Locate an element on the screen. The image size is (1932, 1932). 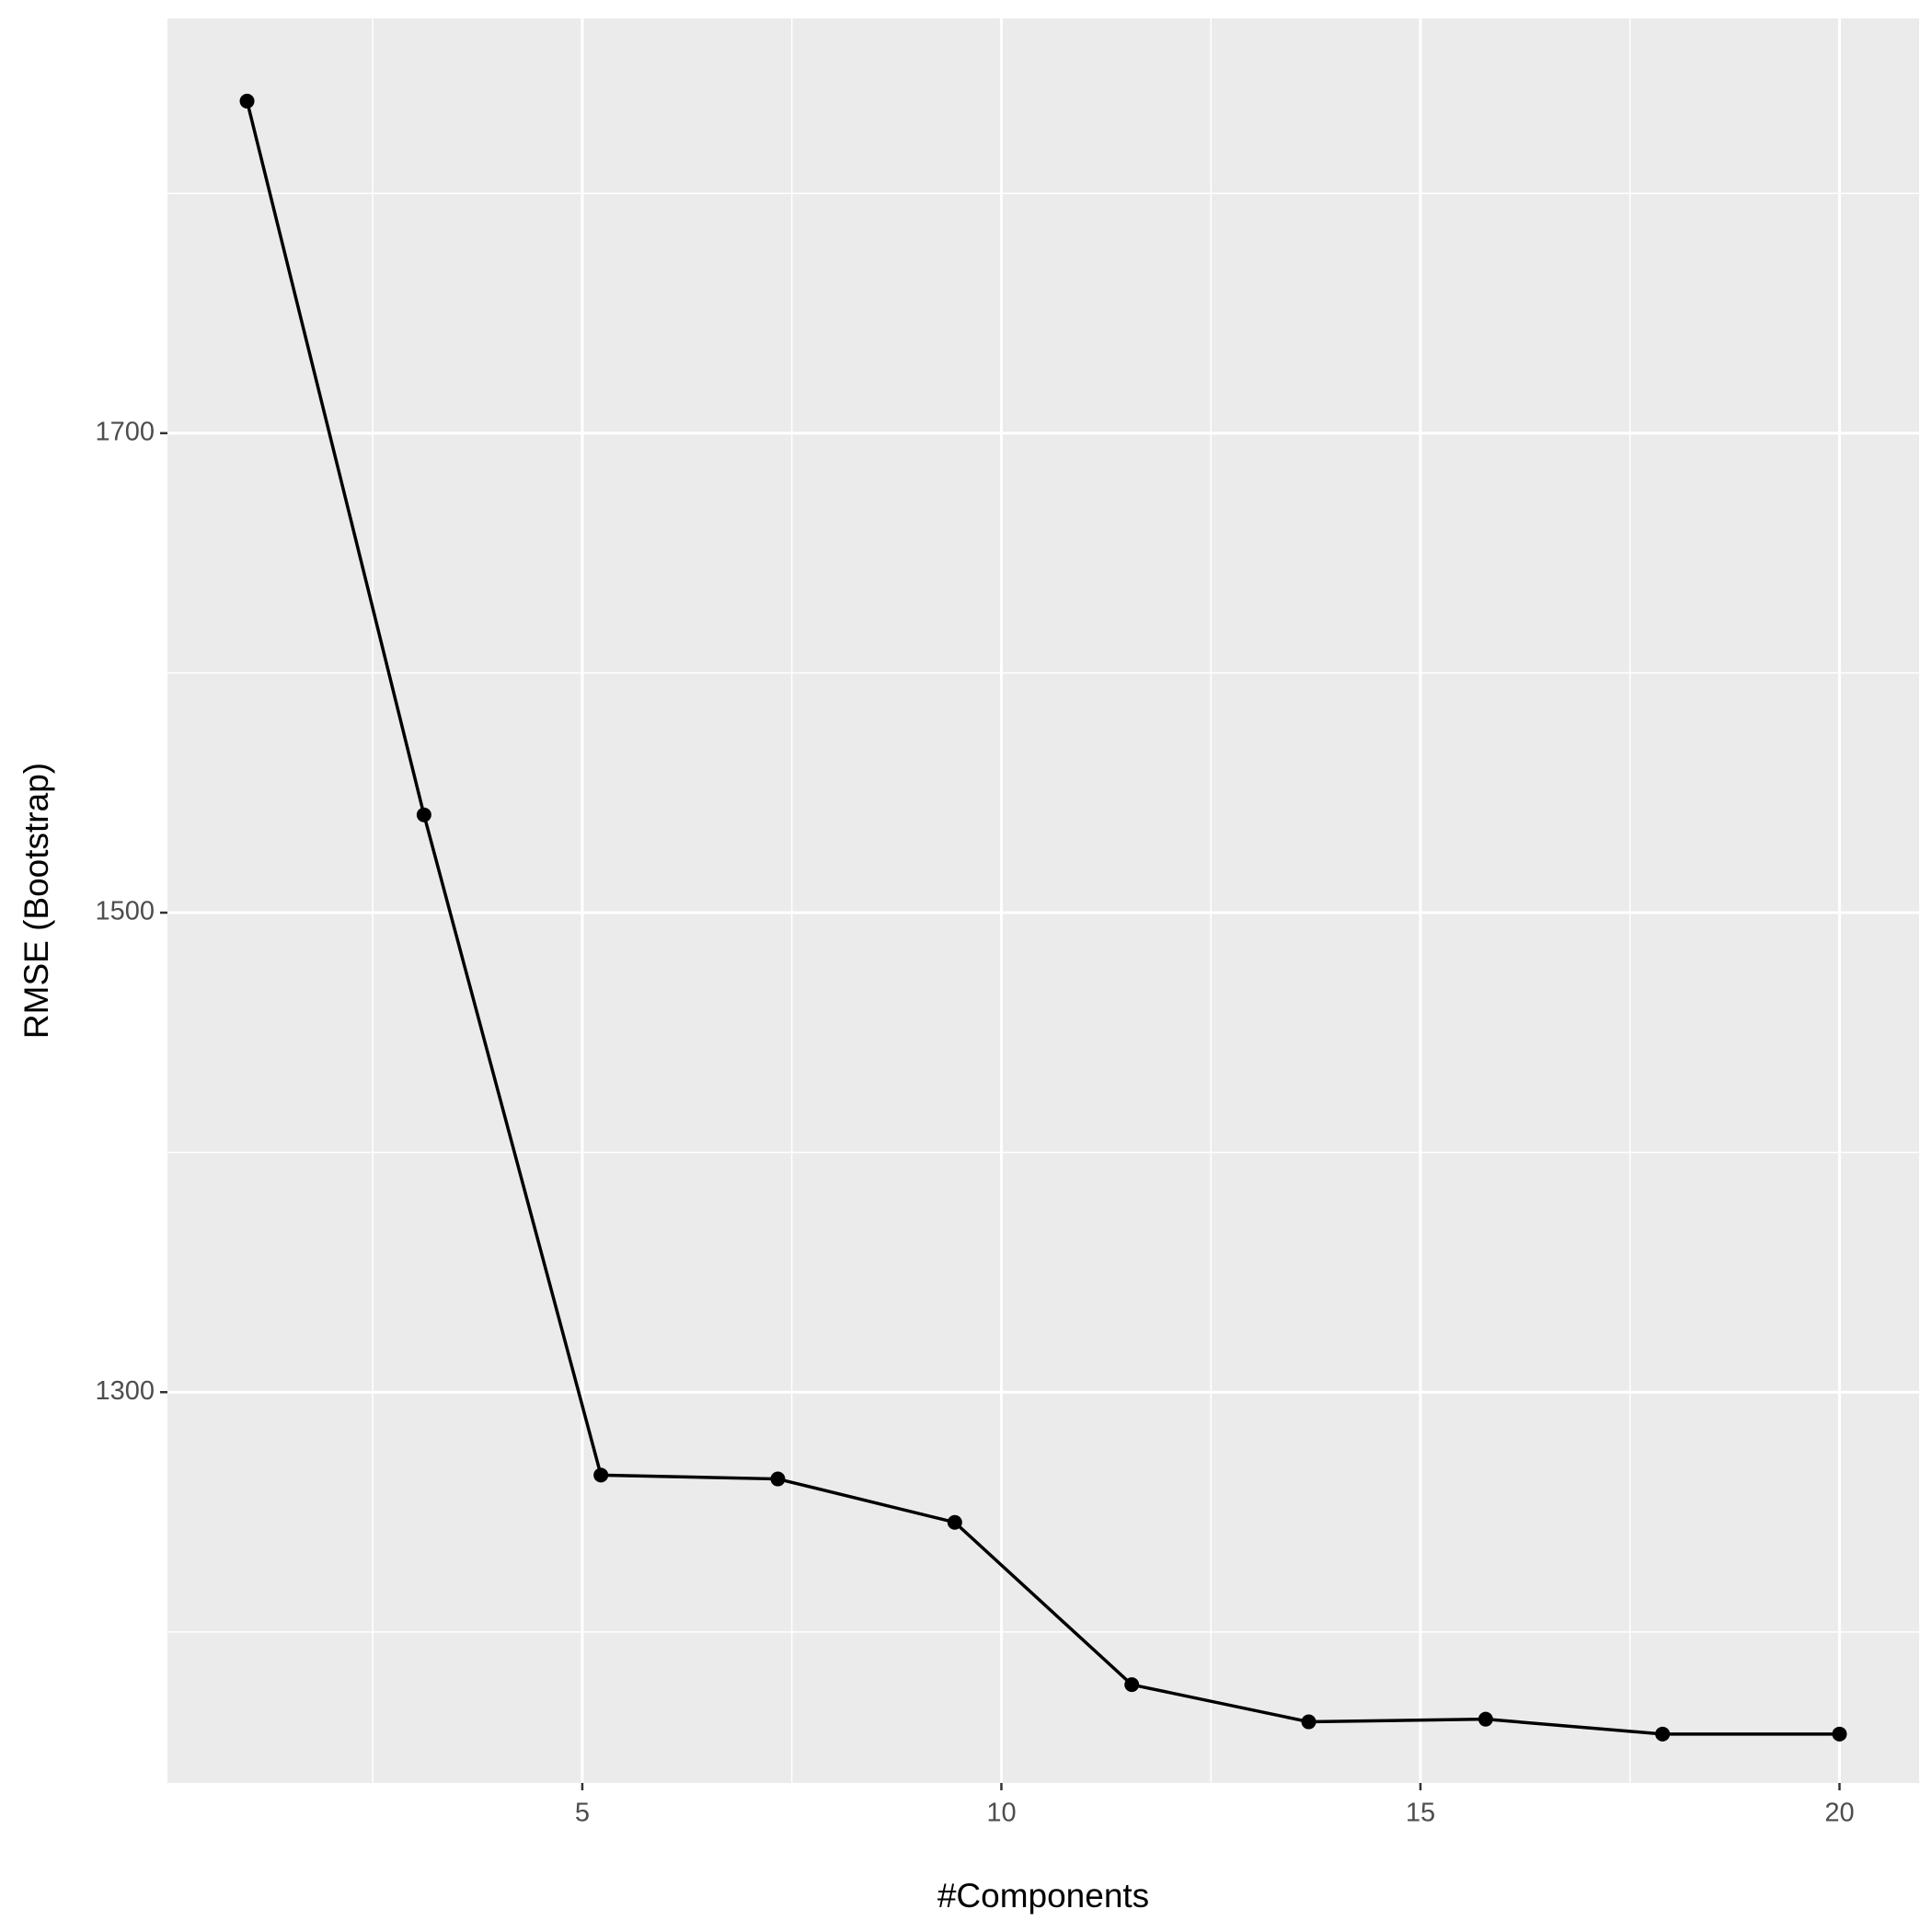
y-tick-label: 1700 is located at coordinates (125, 431).